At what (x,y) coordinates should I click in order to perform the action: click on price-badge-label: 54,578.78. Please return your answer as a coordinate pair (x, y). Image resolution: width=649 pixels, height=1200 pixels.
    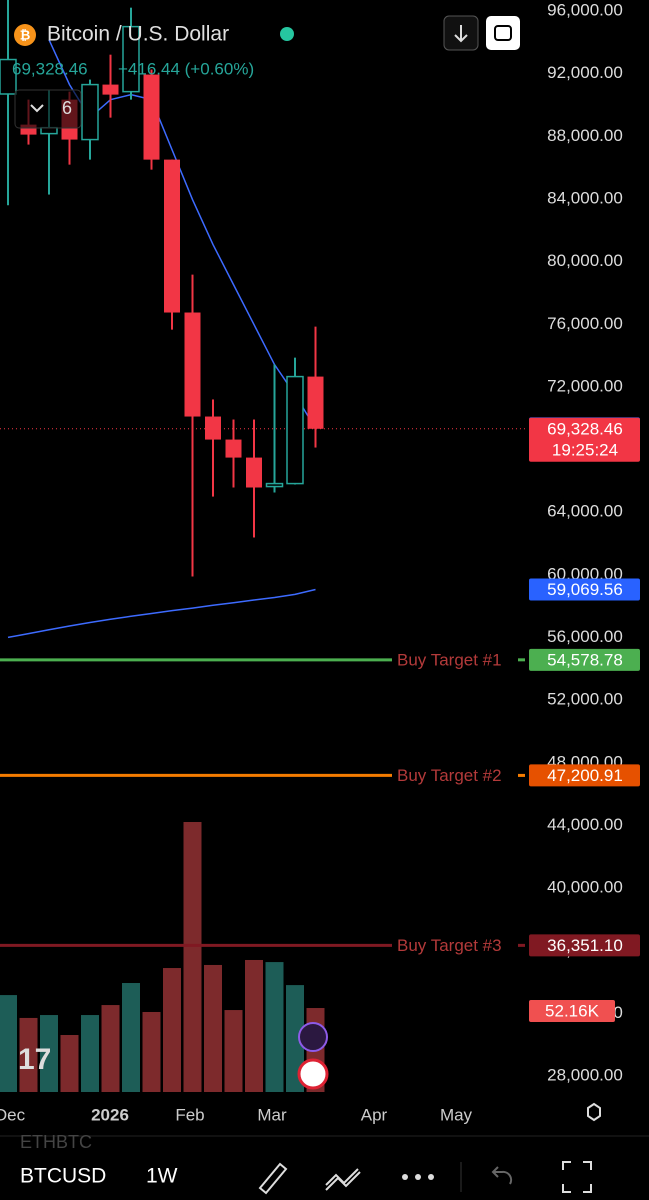
    Looking at the image, I should click on (585, 659).